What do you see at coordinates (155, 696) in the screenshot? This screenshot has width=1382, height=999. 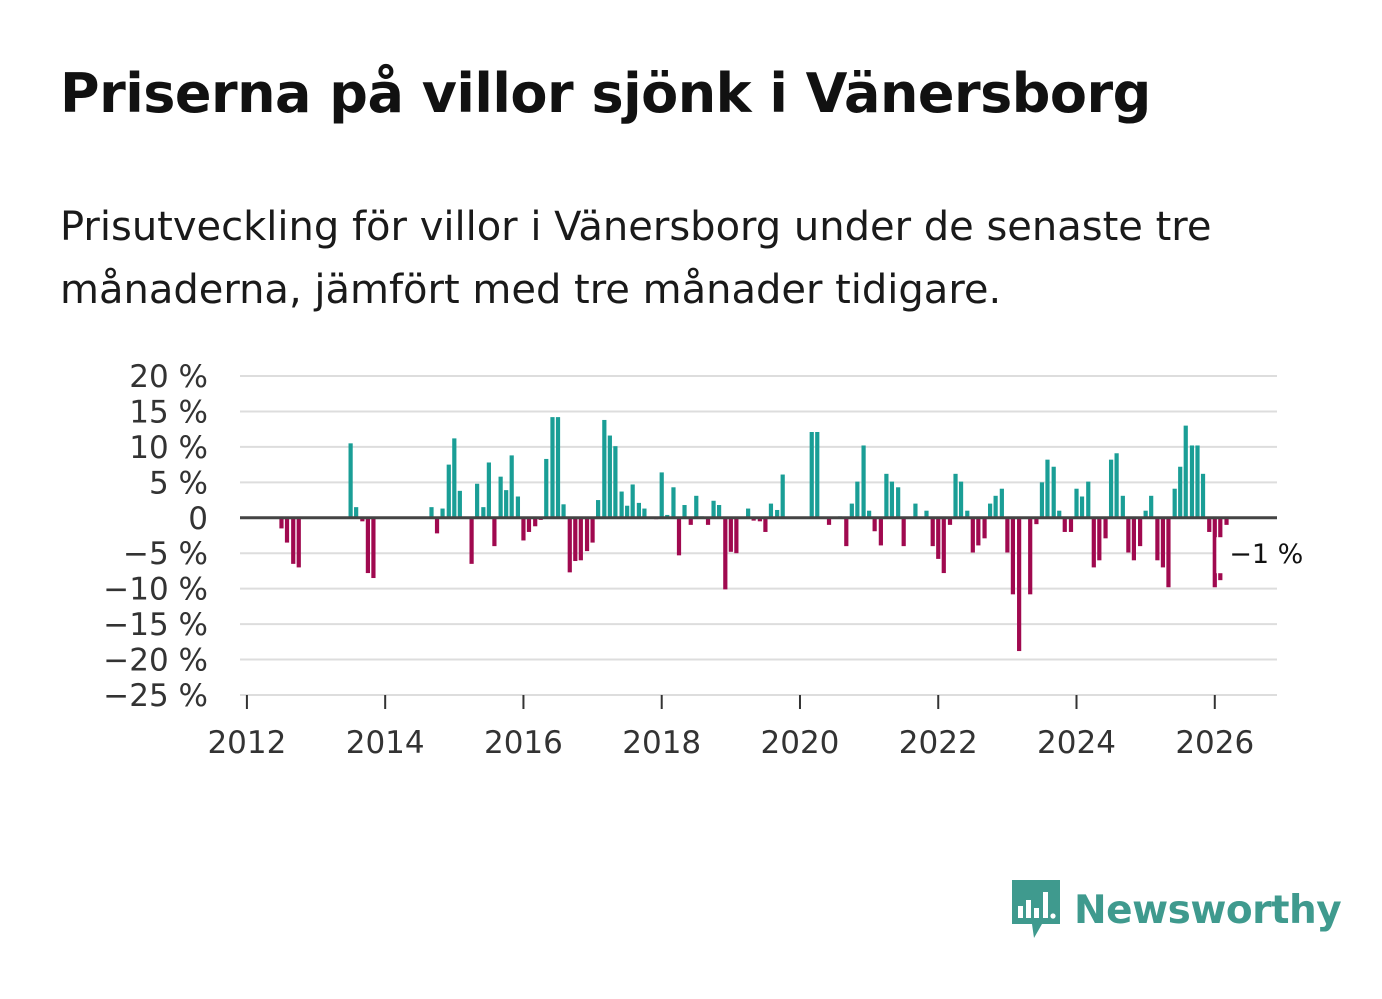 I see `y-tick-label: −25 %` at bounding box center [155, 696].